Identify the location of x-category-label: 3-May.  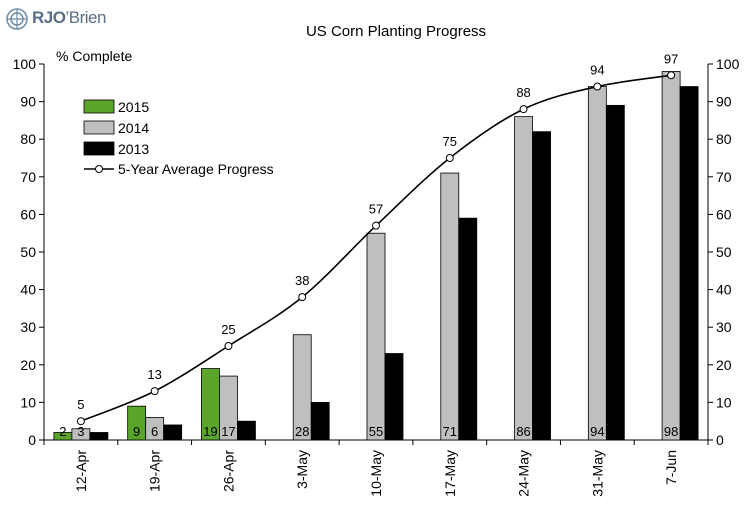
(302, 469).